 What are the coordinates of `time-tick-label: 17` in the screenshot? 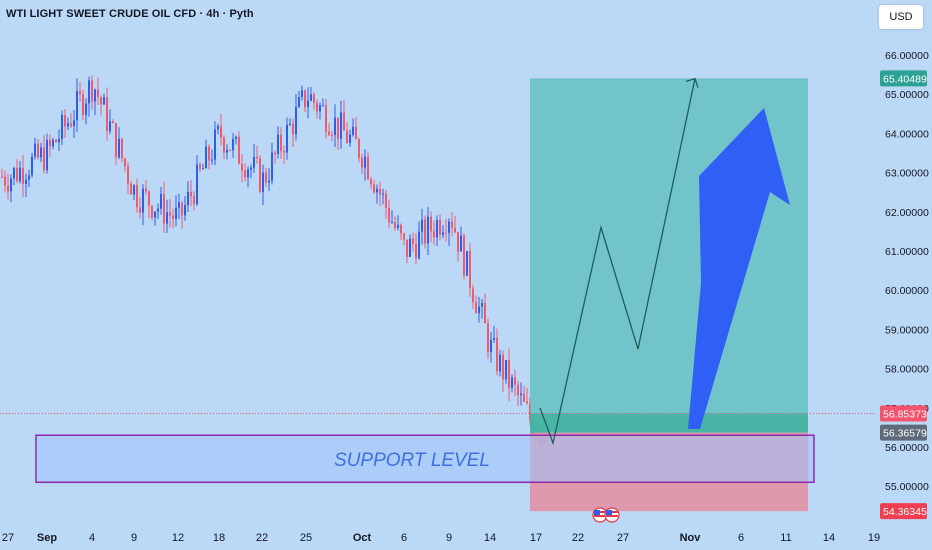 It's located at (536, 538).